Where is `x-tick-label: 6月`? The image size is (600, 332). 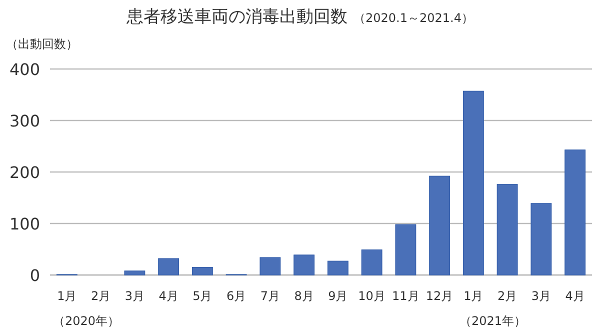
x-tick-label: 6月 is located at coordinates (236, 296).